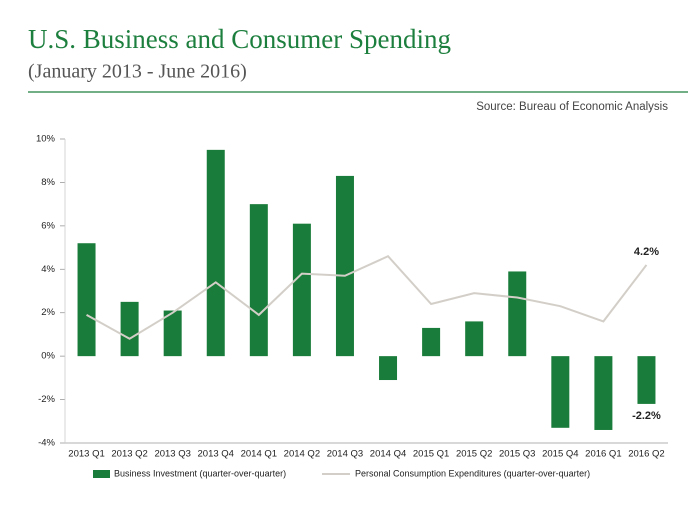  Describe the element at coordinates (572, 107) in the screenshot. I see `source: Source: Bureau of Economic Analysis` at that location.